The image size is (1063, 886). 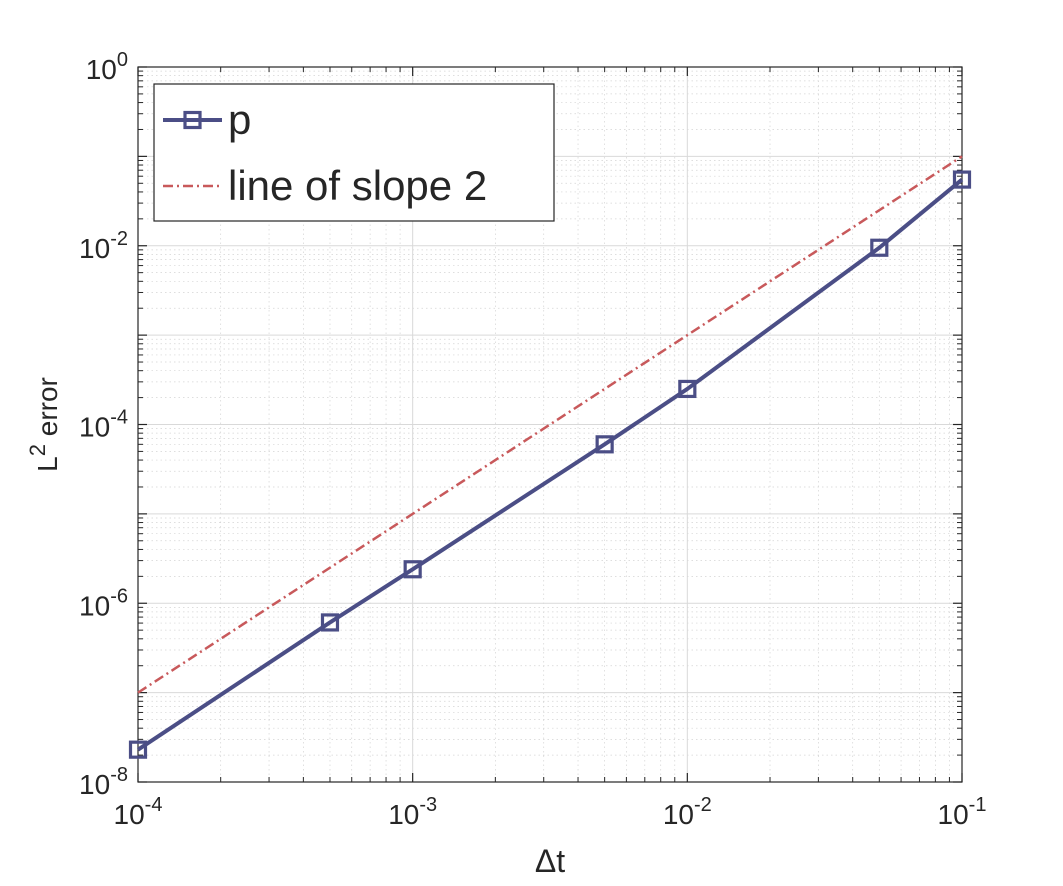 I want to click on y-tick-label: 10⁰, so click(x=107, y=67).